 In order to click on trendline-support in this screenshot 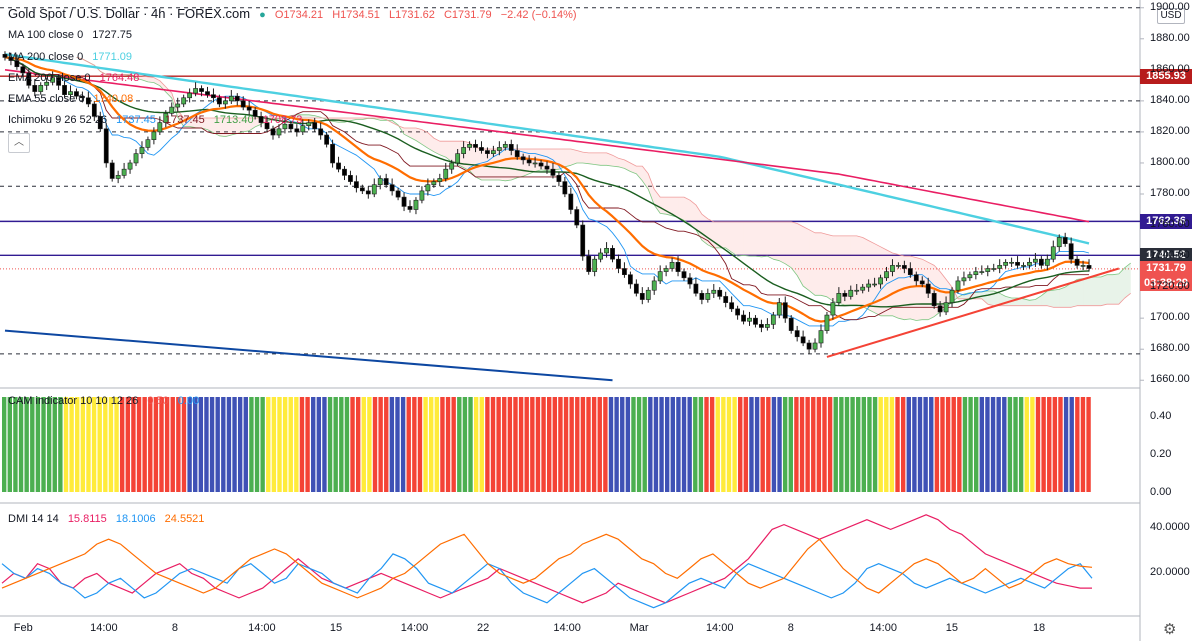, I will do `click(973, 312)`.